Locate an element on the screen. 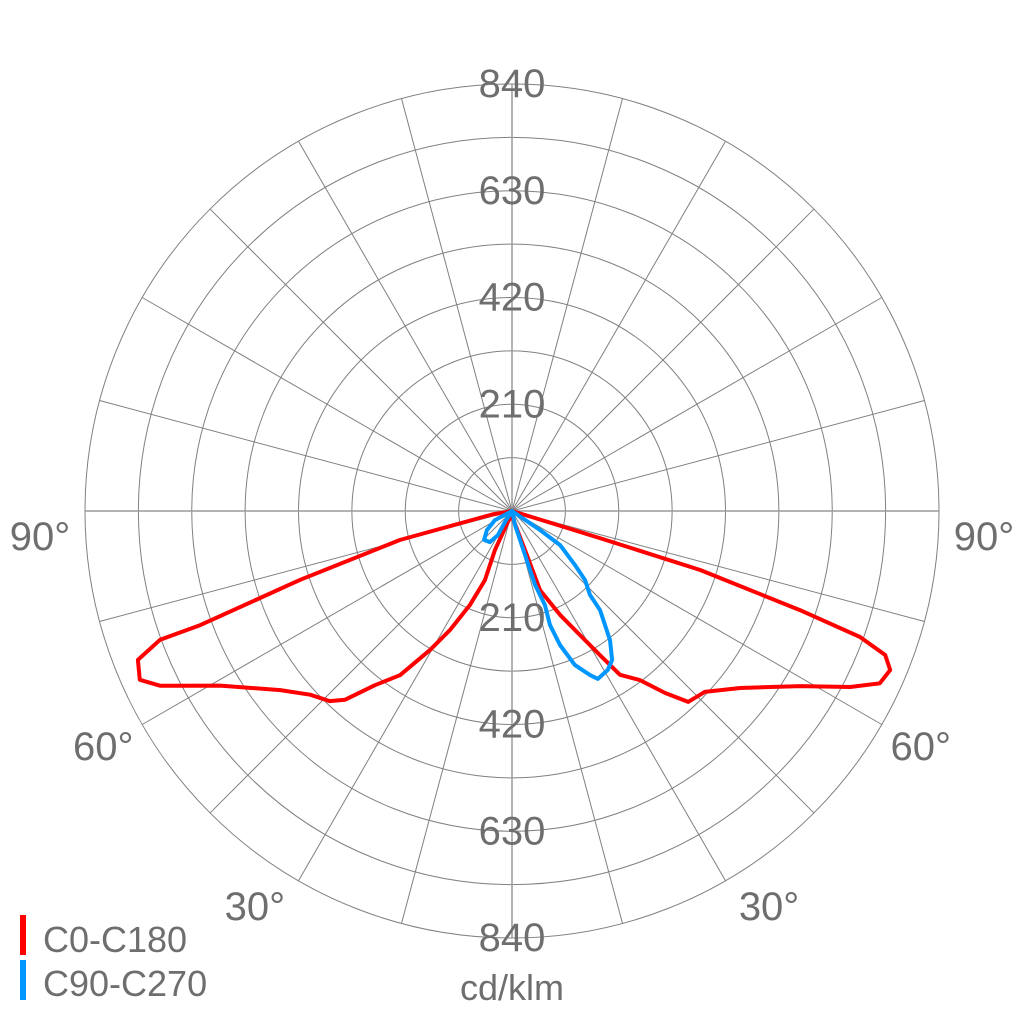  legend: C0-C180 C90-C270 is located at coordinates (113, 959).